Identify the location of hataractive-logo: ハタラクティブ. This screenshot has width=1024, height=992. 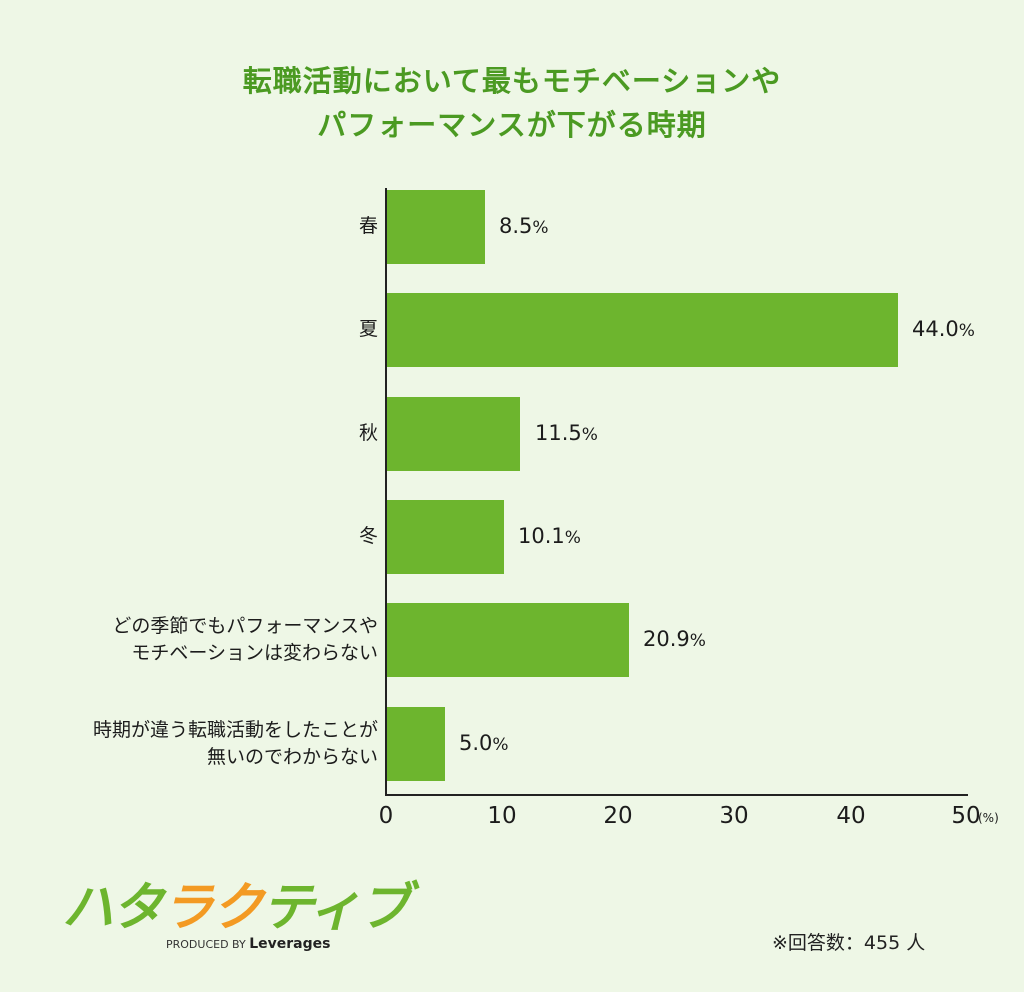
(236, 908).